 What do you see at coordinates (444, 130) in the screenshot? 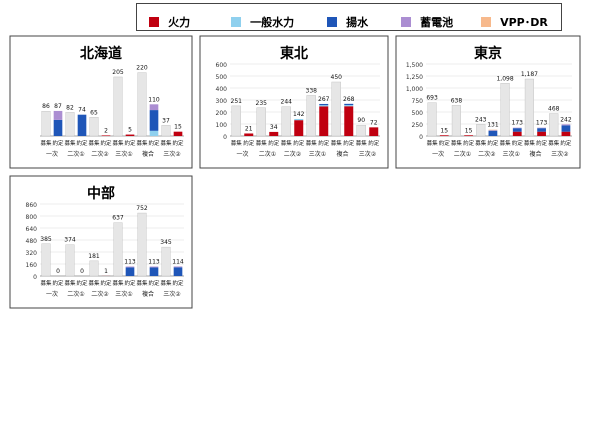
I see `bar-label-2-1: 15` at bounding box center [444, 130].